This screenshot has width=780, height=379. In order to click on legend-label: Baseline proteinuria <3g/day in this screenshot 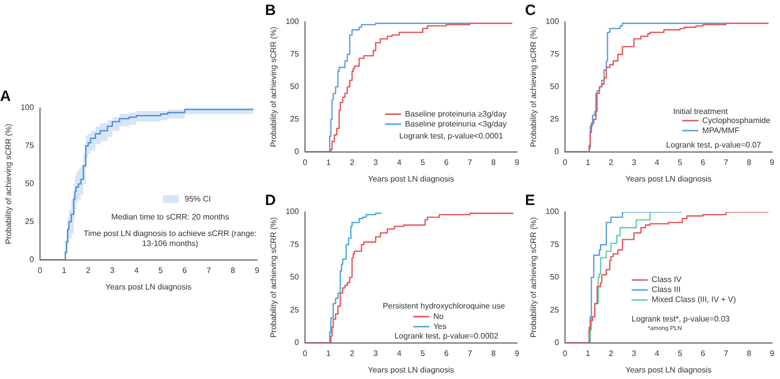, I will do `click(456, 123)`.